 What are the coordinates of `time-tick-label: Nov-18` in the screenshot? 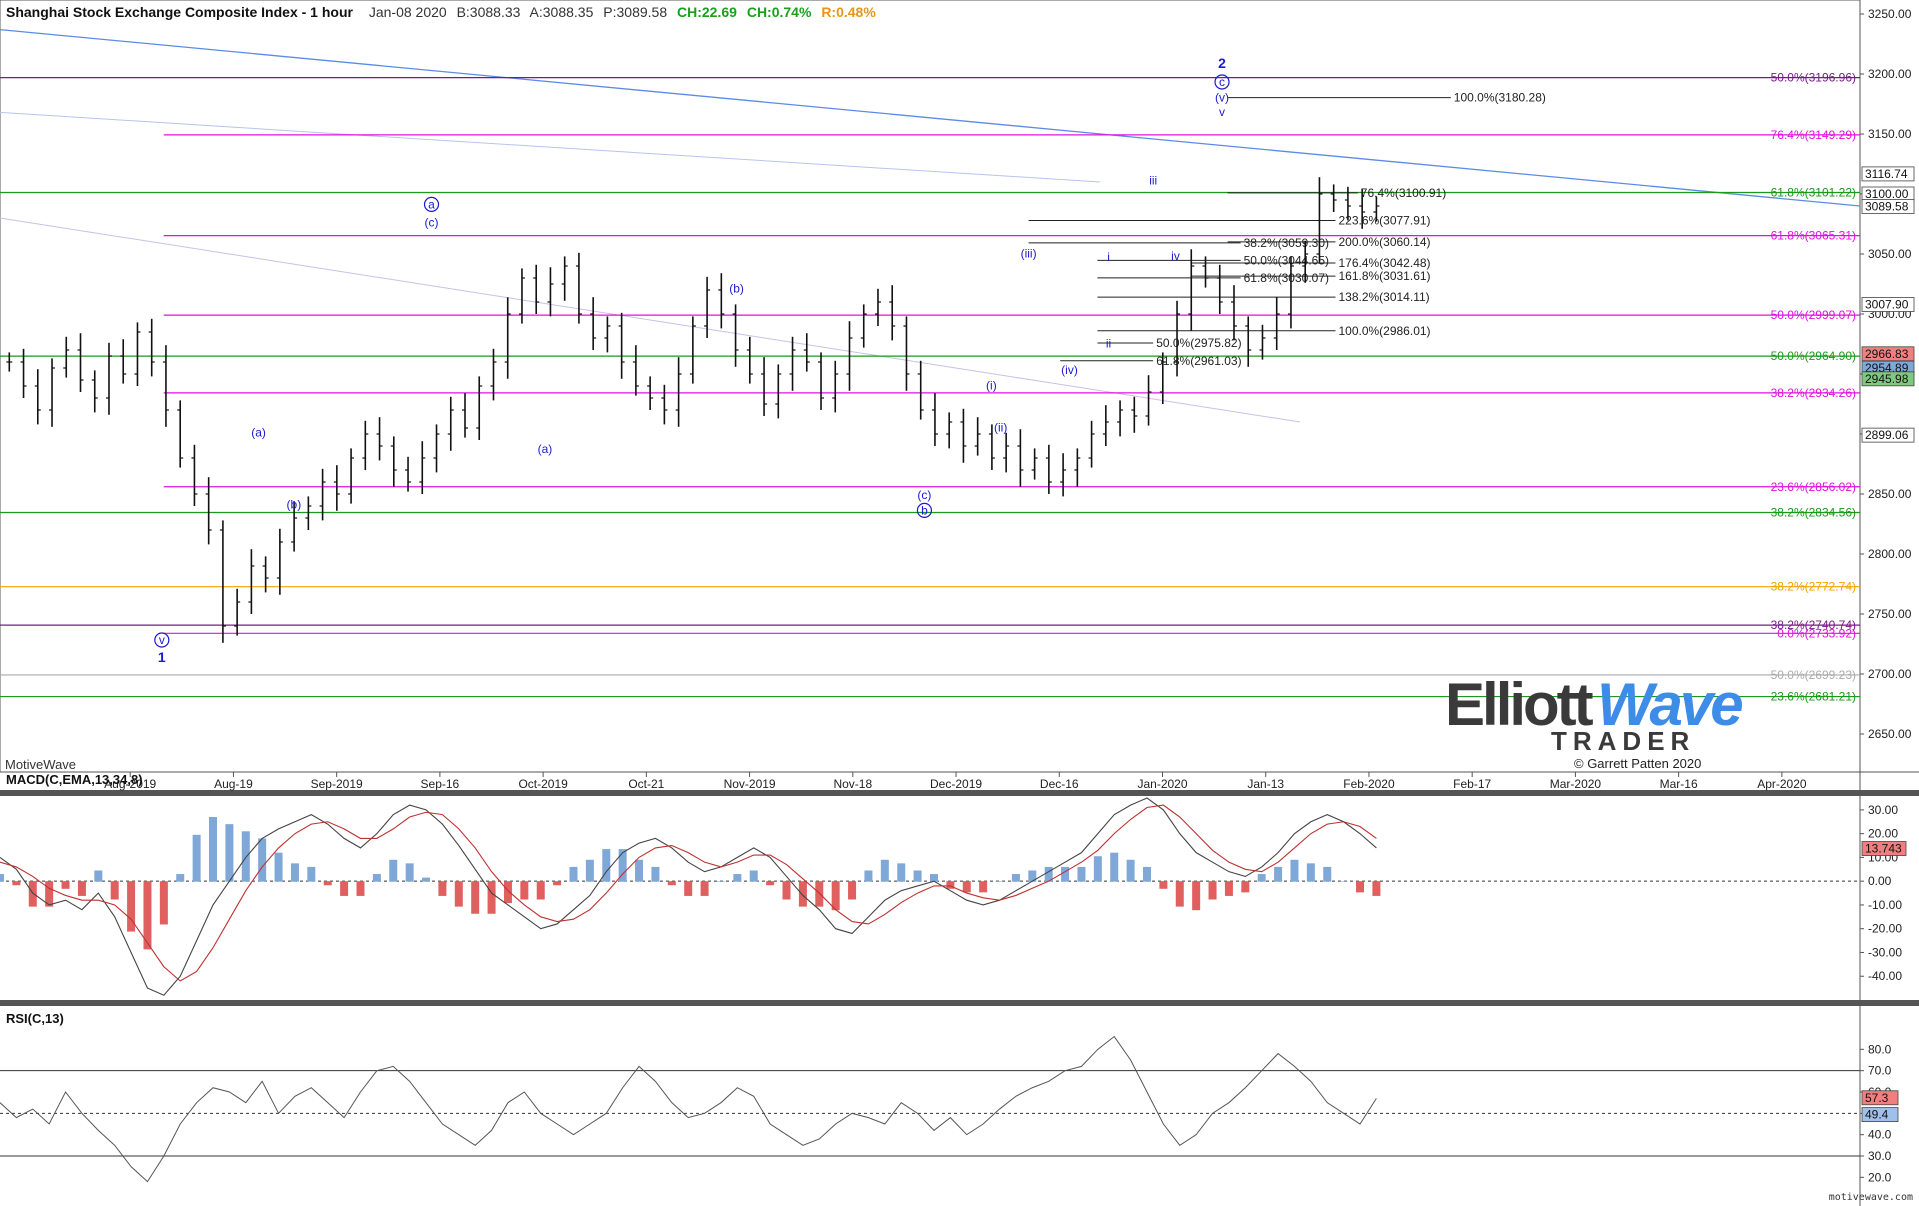 It's located at (852, 784).